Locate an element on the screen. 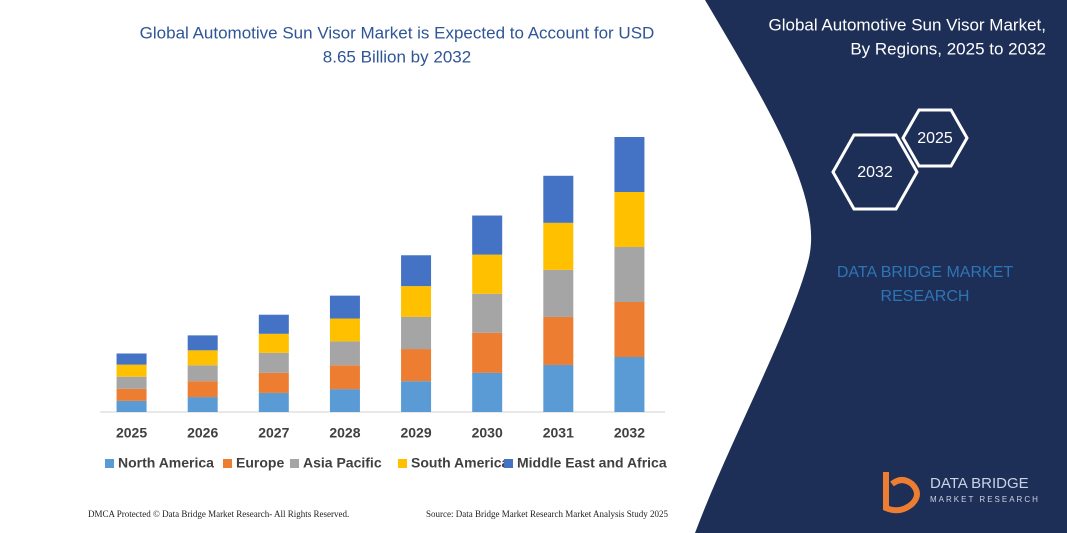  x-tick-label: 2030 is located at coordinates (487, 433).